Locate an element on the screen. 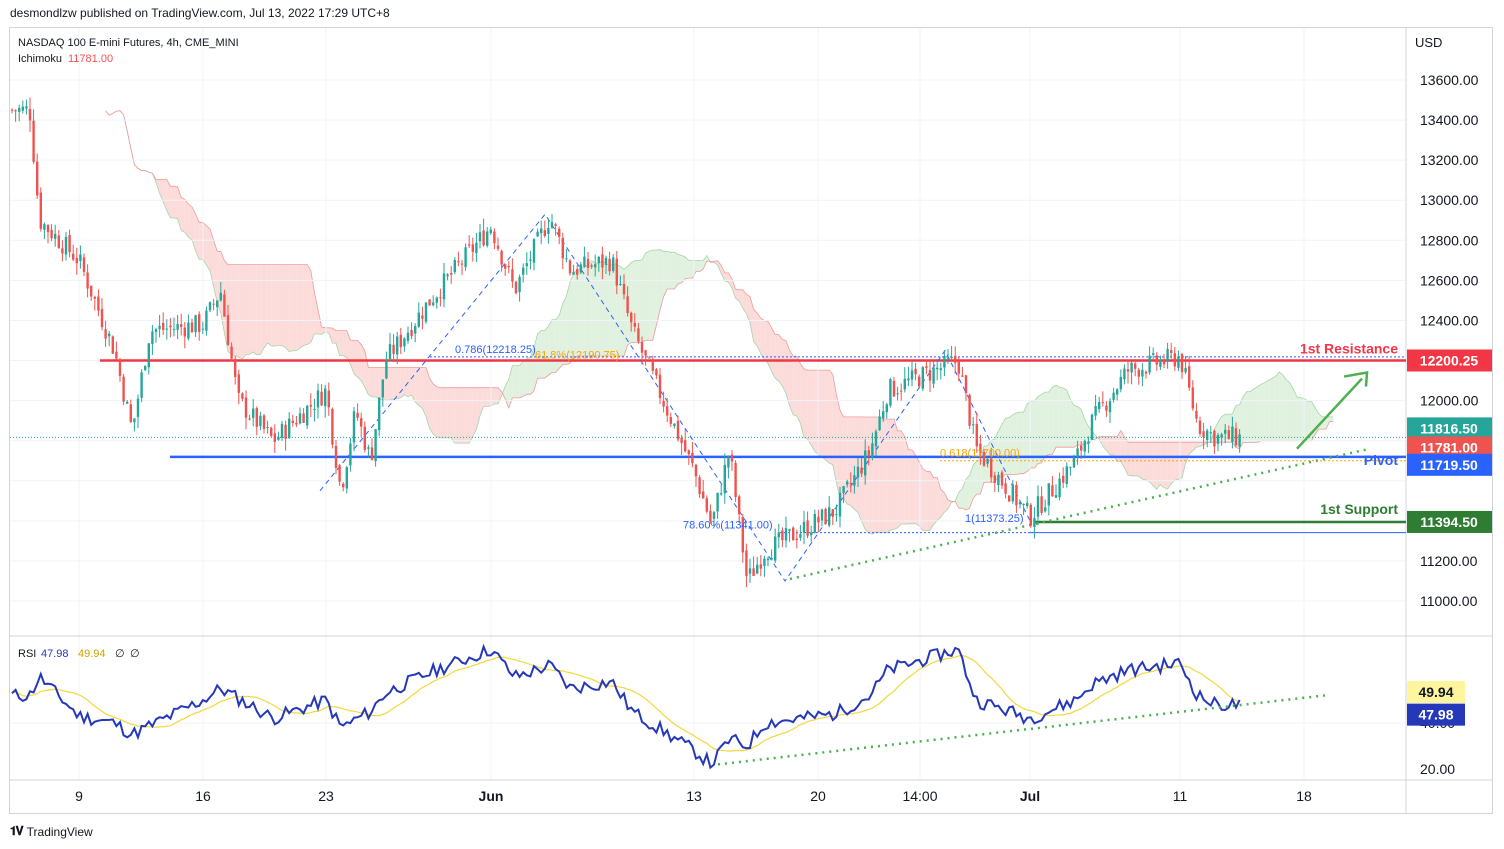  fib-annotation: 1(11373.25) is located at coordinates (994, 519).